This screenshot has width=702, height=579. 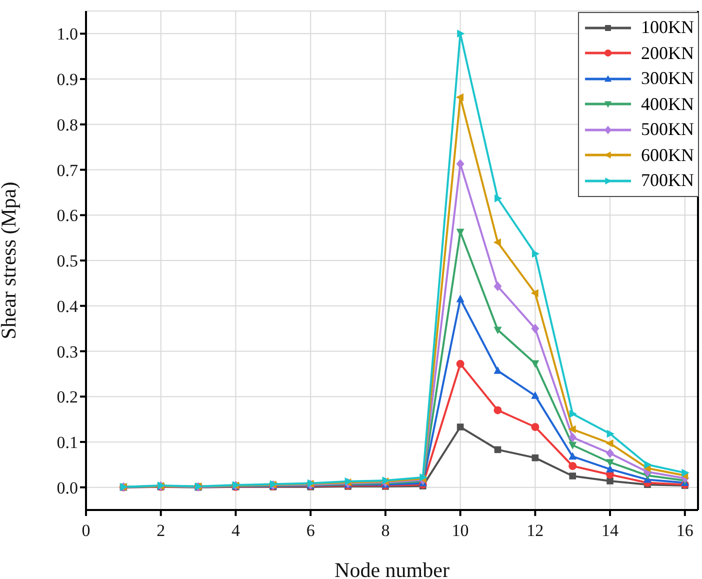 What do you see at coordinates (667, 104) in the screenshot?
I see `legend-label: 400KN` at bounding box center [667, 104].